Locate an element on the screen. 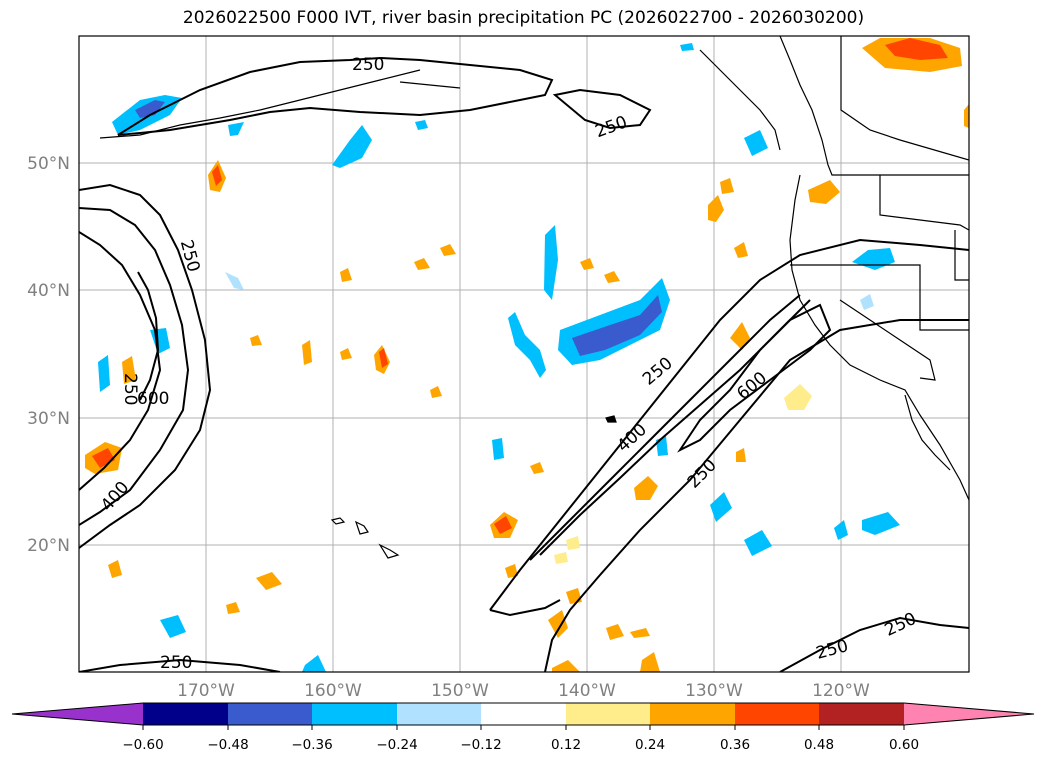  latitude-tick-labels: 50°N 40°N 30°N 20°N is located at coordinates (48, 355).